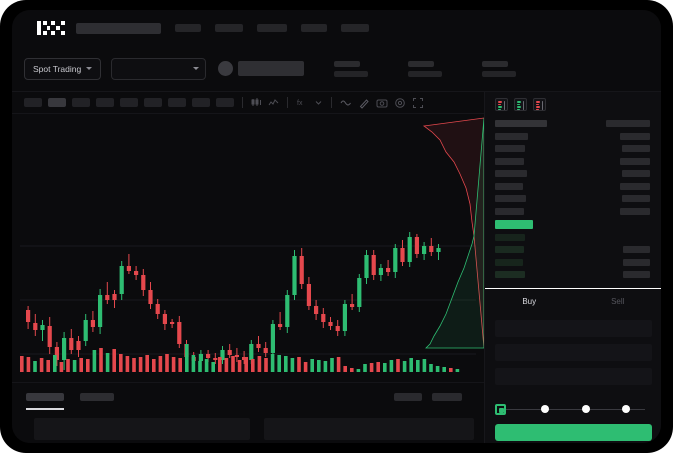 The height and width of the screenshot is (453, 673). I want to click on orderbook-bid-row-3-size, so click(636, 274).